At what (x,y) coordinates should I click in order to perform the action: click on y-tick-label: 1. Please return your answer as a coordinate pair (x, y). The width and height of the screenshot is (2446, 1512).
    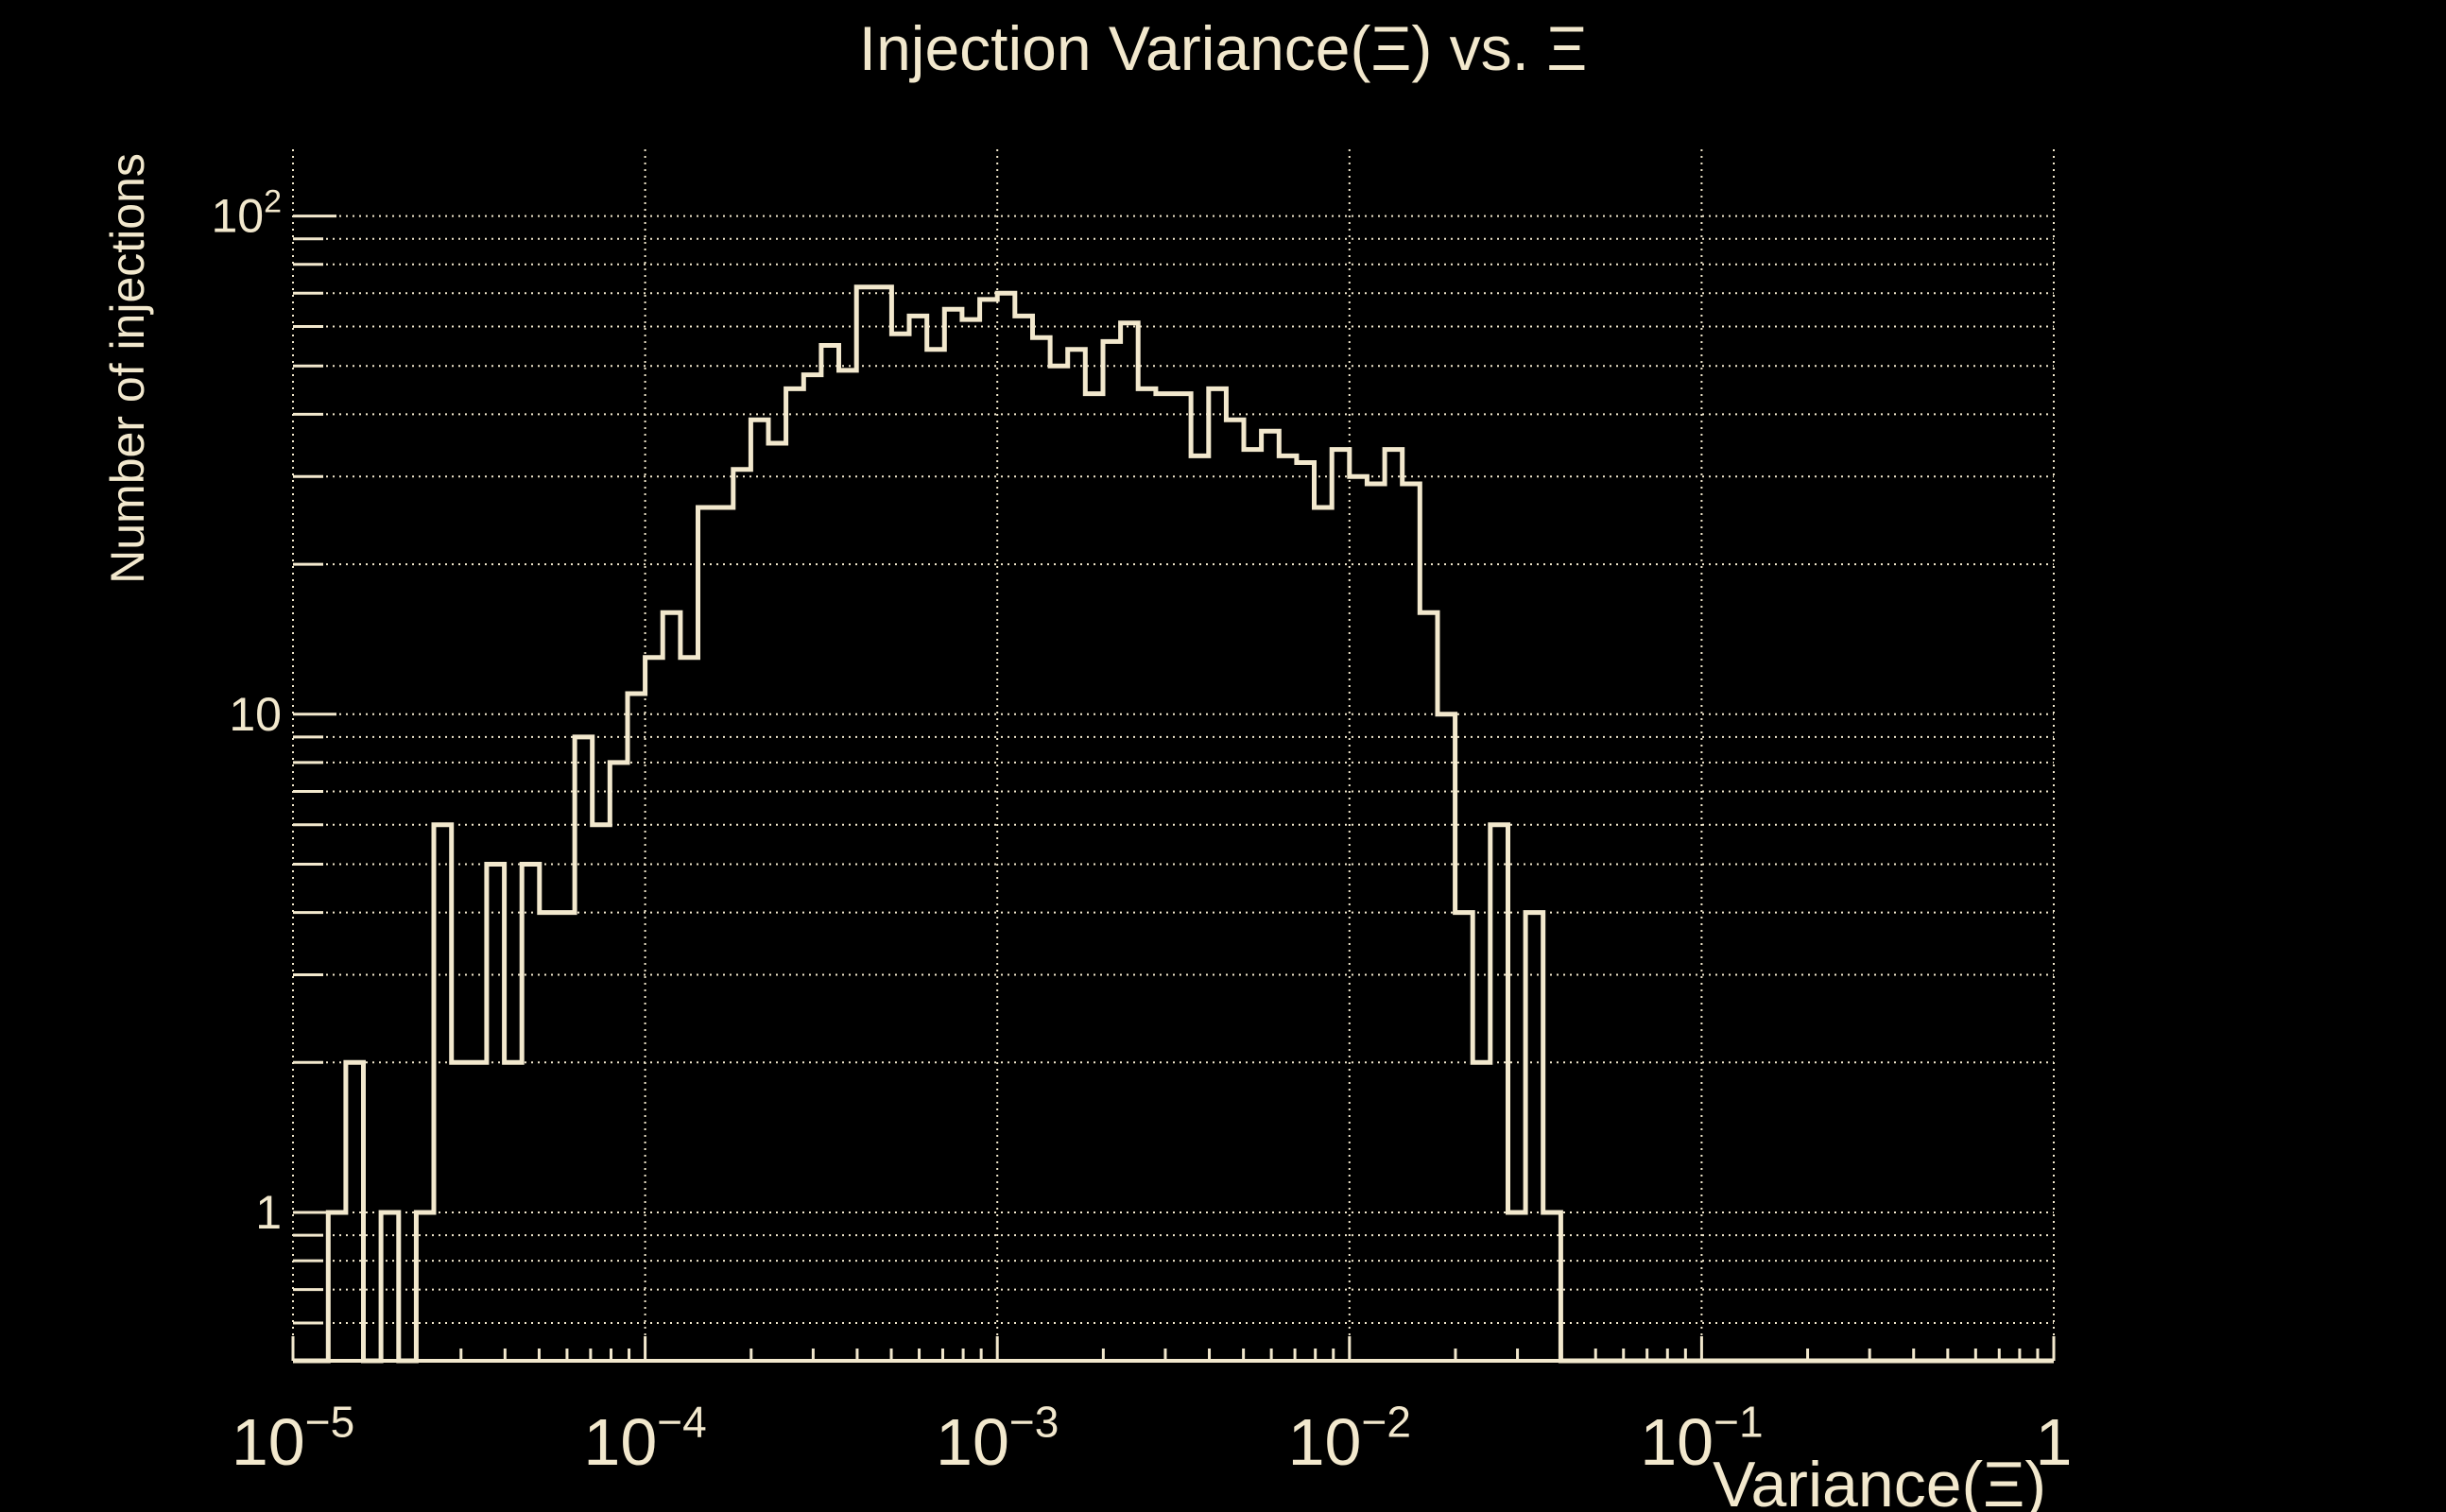
    Looking at the image, I should click on (268, 1212).